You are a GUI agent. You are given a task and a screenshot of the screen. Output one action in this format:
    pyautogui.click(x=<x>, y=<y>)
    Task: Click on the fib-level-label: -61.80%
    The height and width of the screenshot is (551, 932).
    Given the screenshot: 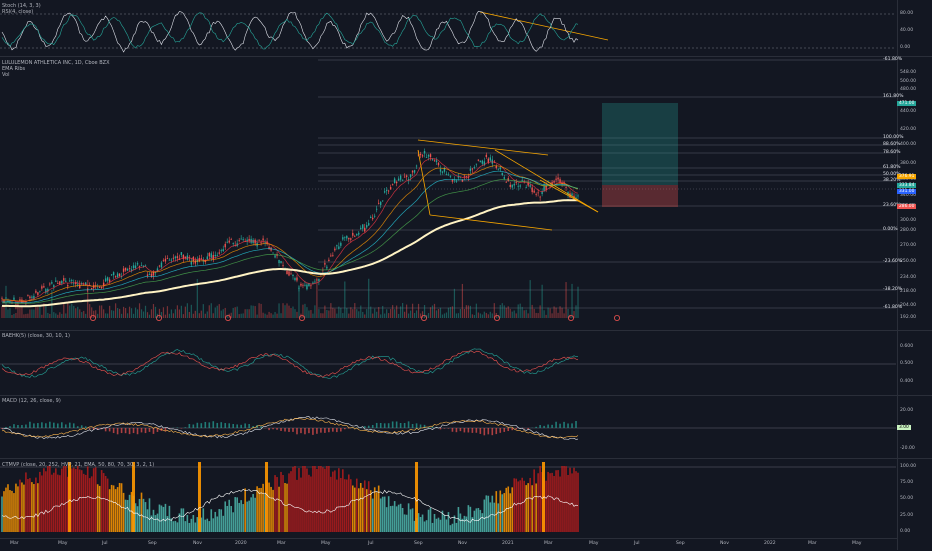 What is the action you would take?
    pyautogui.click(x=892, y=59)
    